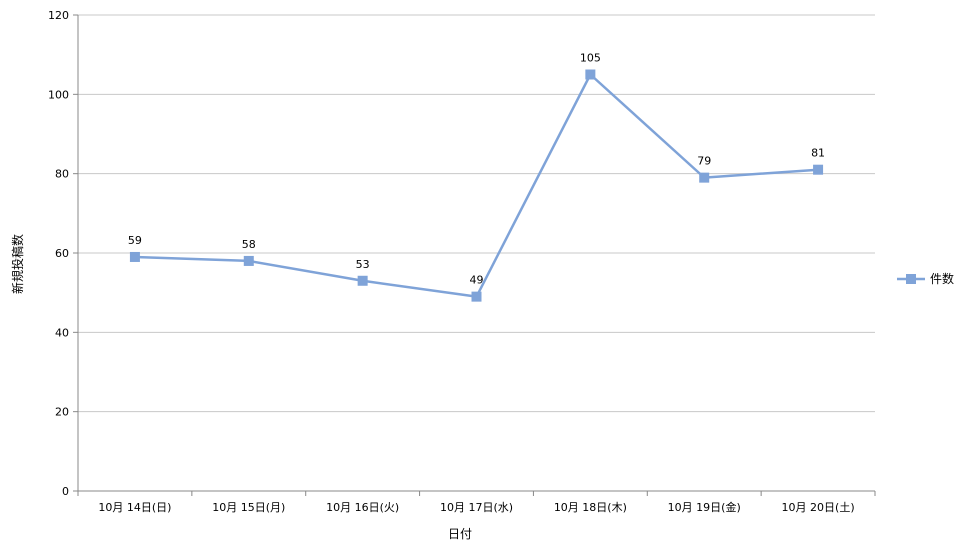 This screenshot has height=551, width=962. Describe the element at coordinates (65, 491) in the screenshot. I see `y-tick-label: 0` at that location.